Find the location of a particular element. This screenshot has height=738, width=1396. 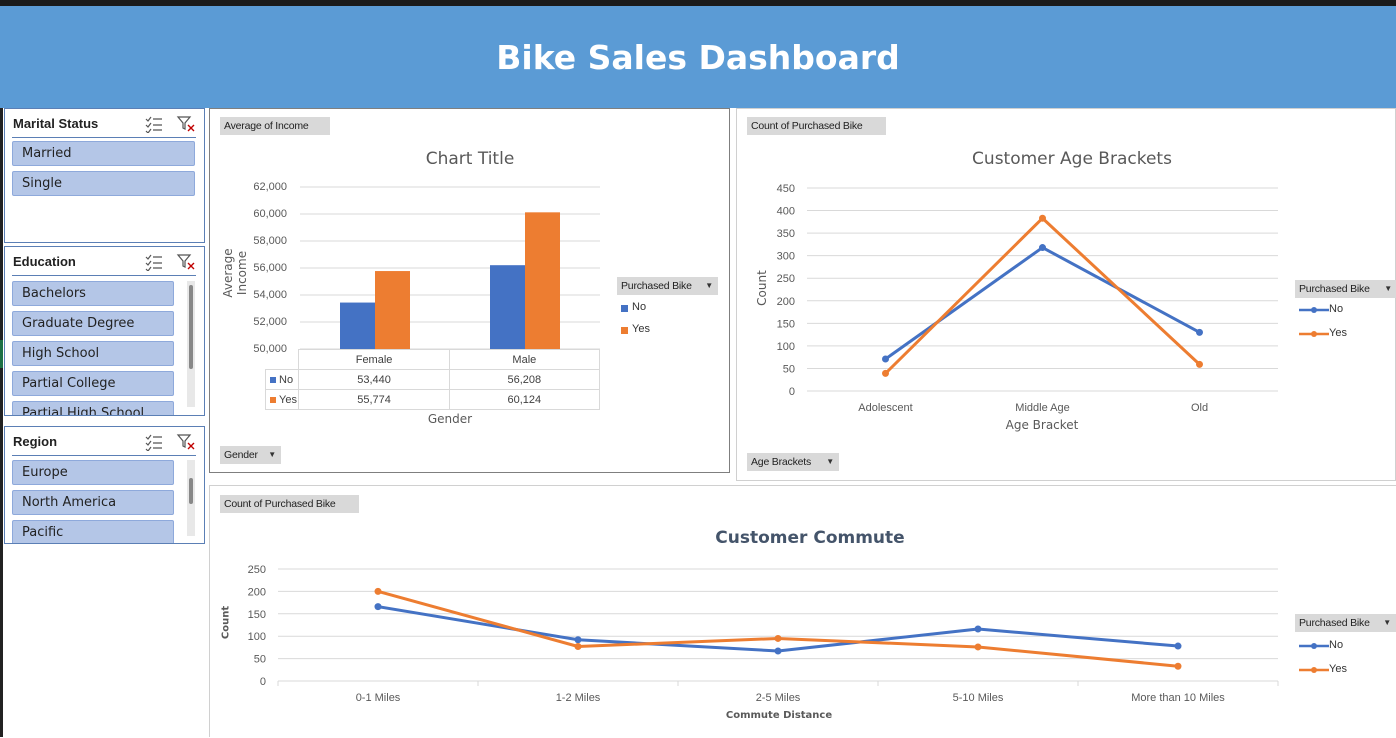

value-field-button: Average of Income is located at coordinates (275, 126).